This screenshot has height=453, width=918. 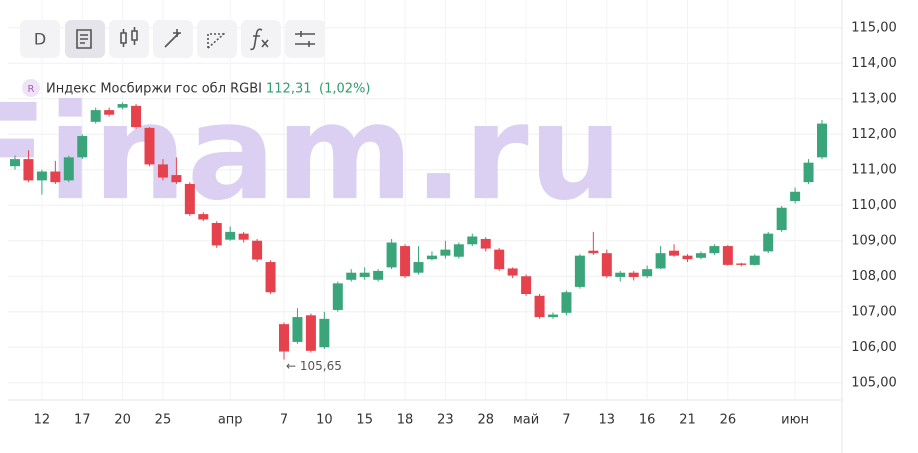 What do you see at coordinates (445, 420) in the screenshot?
I see `x-tick-label: 23` at bounding box center [445, 420].